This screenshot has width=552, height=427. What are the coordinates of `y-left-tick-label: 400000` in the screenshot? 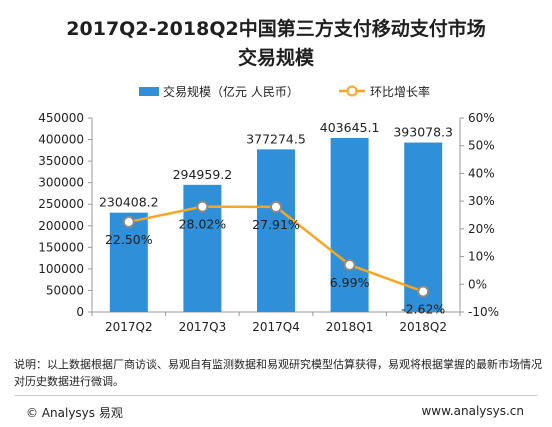 It's located at (61, 140).